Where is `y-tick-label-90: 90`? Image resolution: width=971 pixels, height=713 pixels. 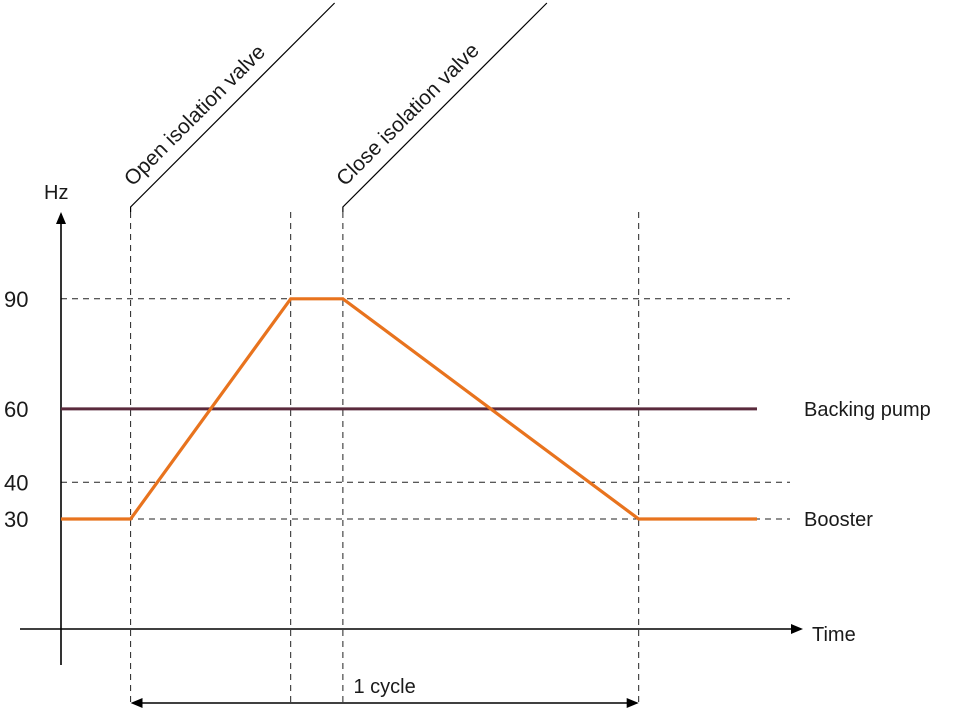 y-tick-label-90: 90 is located at coordinates (16, 299).